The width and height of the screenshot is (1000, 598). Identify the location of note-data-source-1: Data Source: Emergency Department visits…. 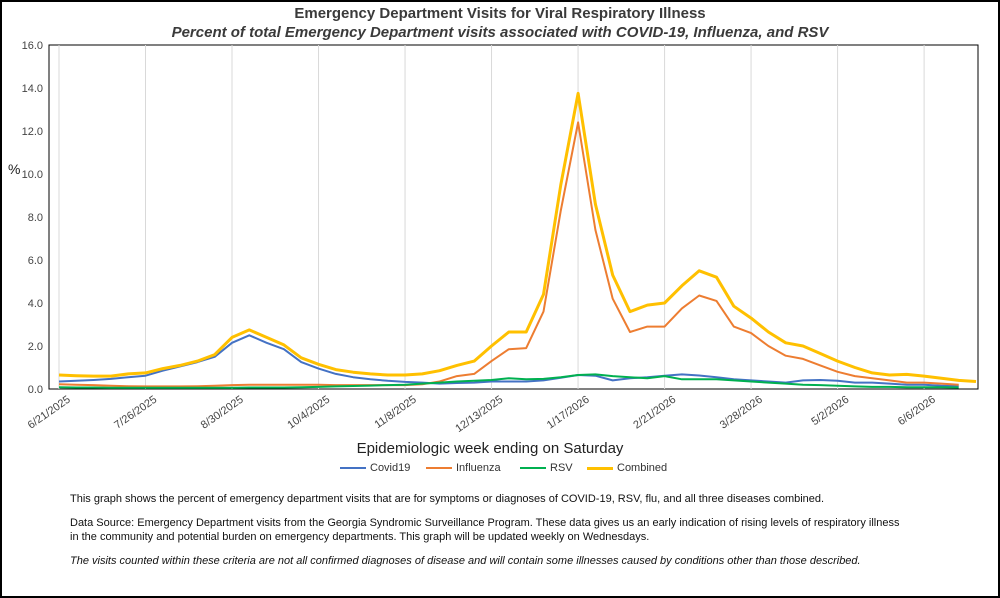
(485, 523).